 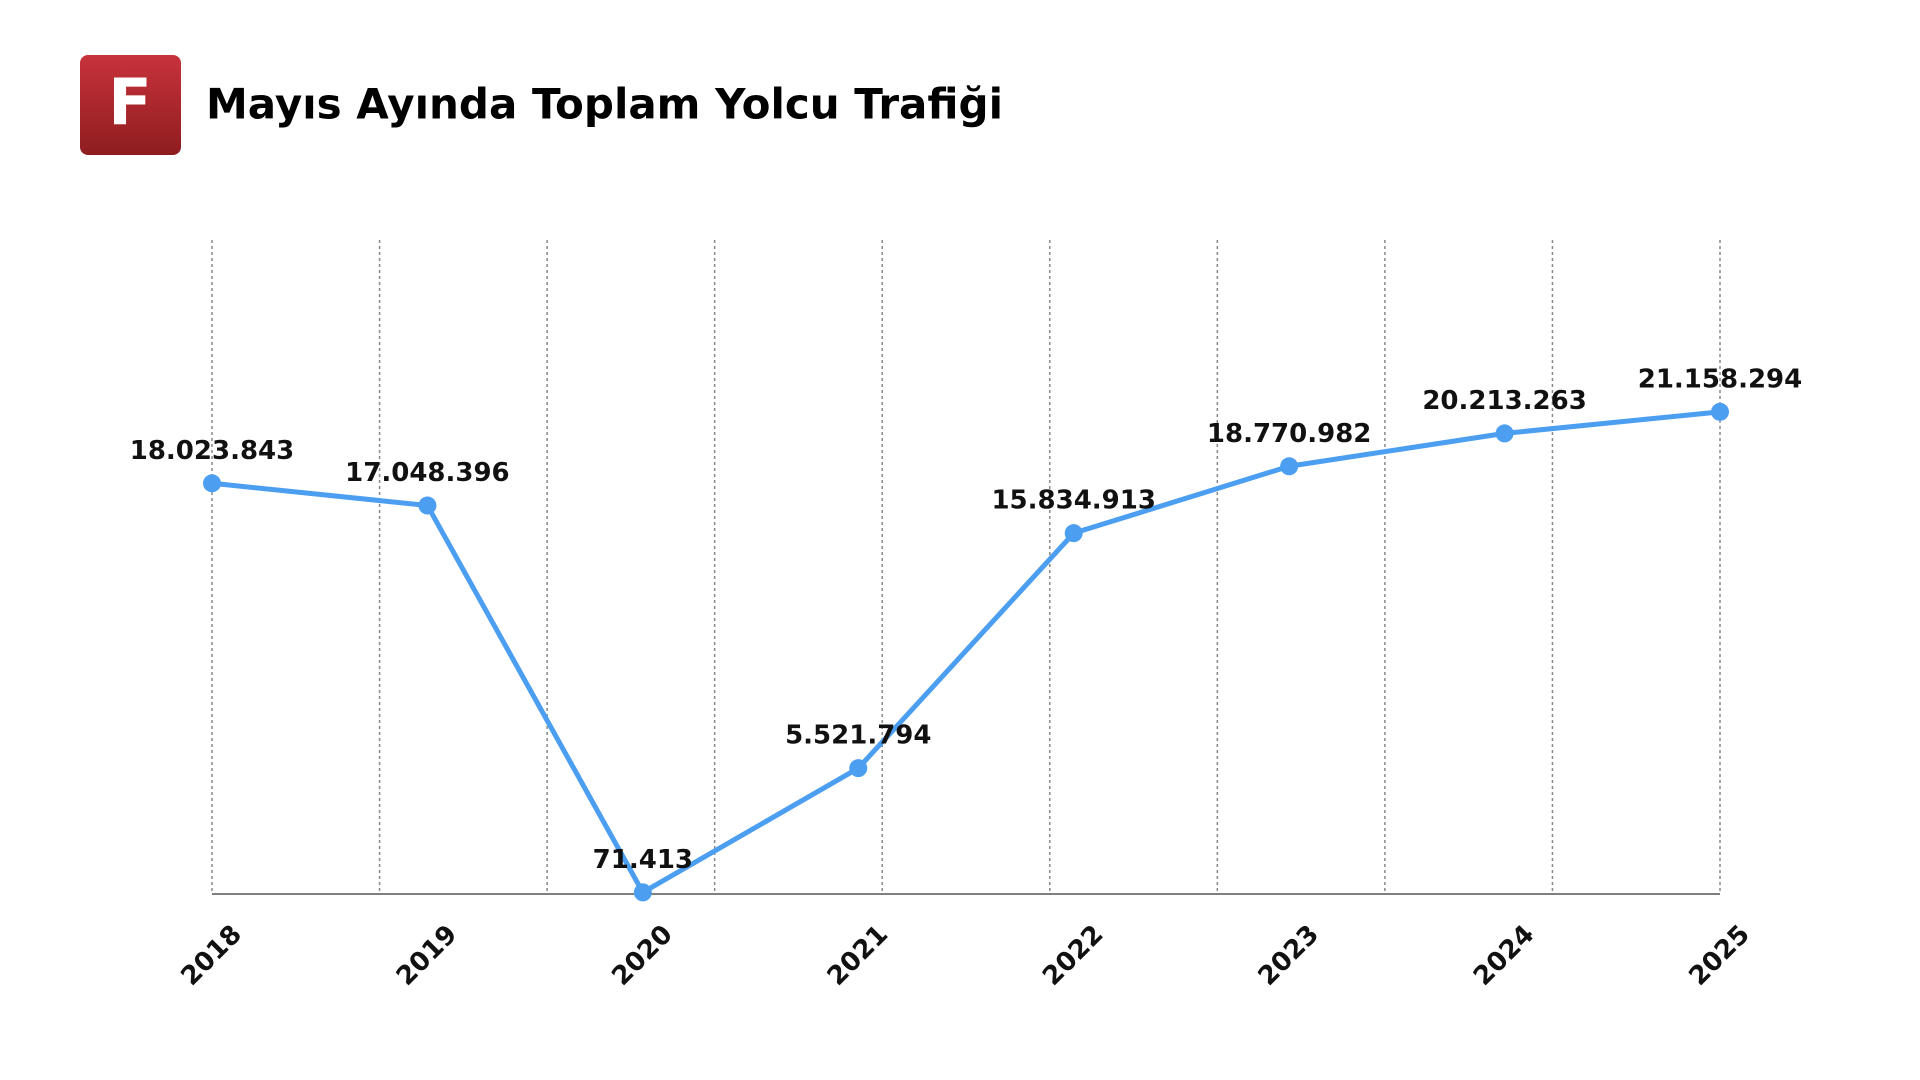 I want to click on data-label: 15.834.913, so click(x=1073, y=501).